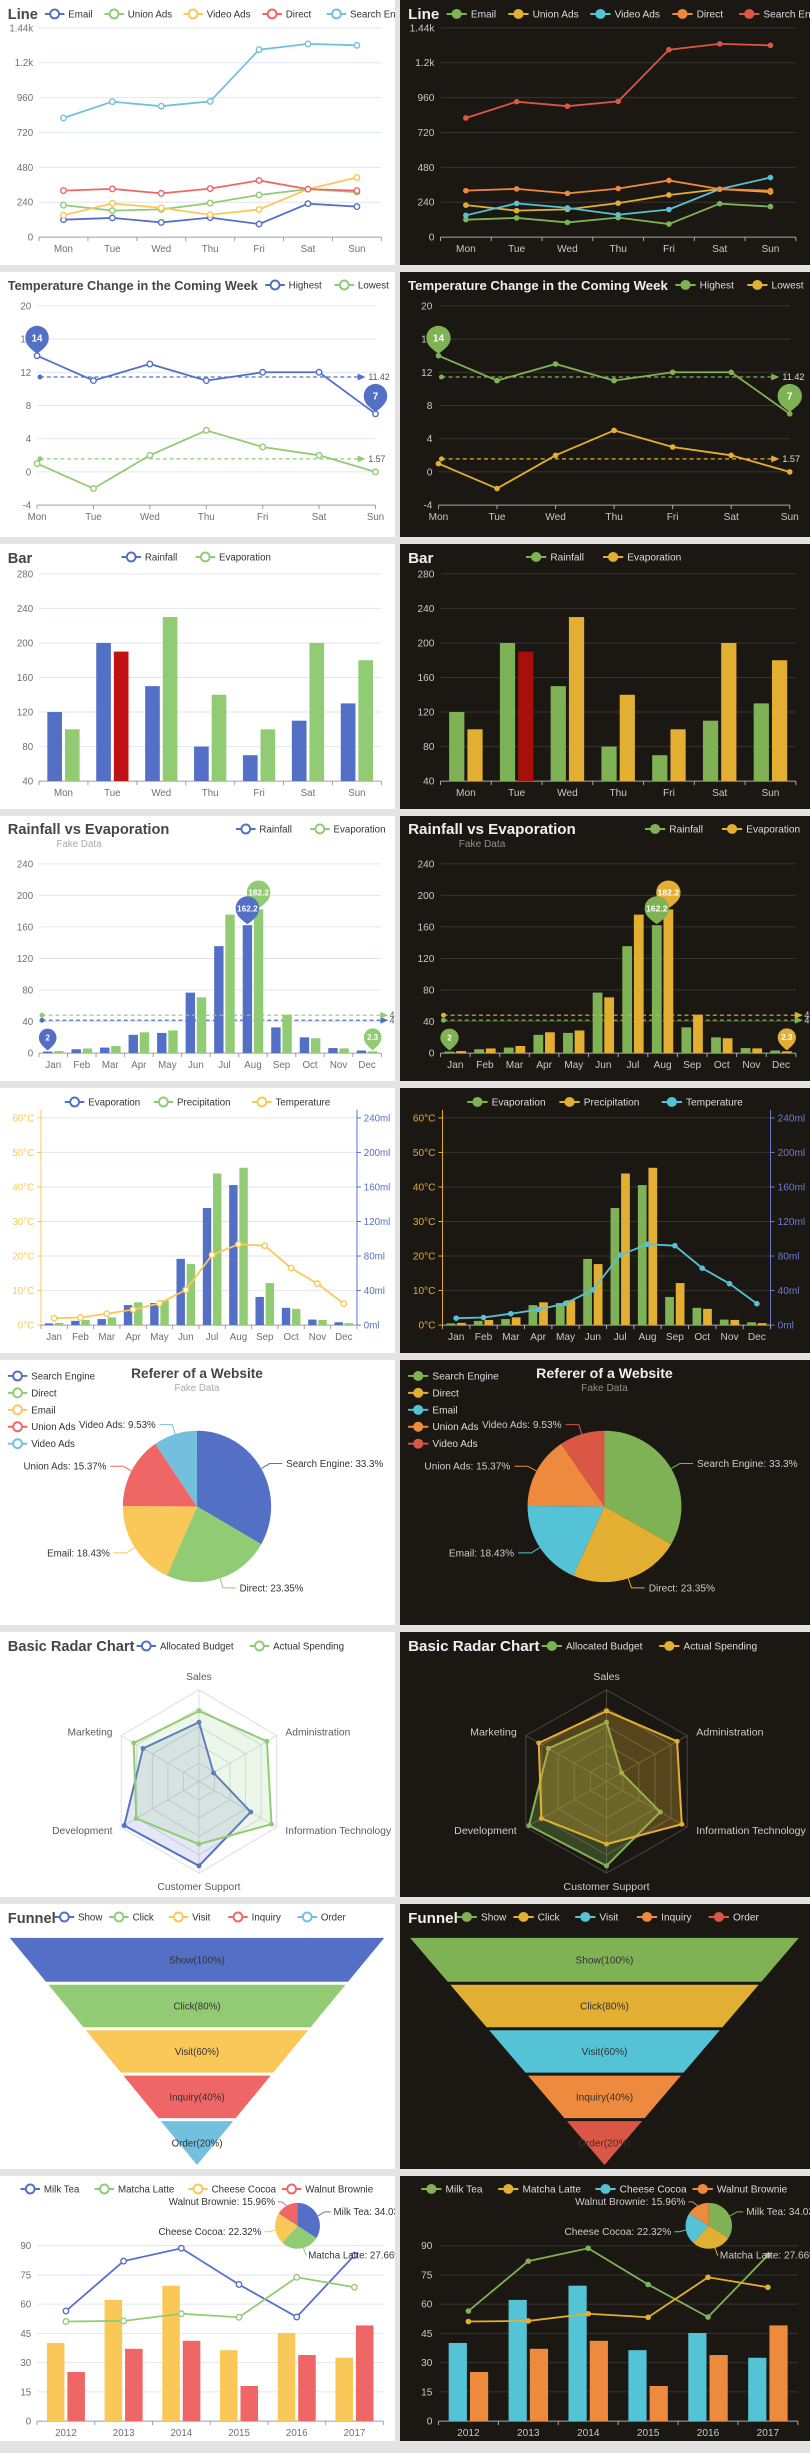  I want to click on svg-text: Mar, so click(511, 1337).